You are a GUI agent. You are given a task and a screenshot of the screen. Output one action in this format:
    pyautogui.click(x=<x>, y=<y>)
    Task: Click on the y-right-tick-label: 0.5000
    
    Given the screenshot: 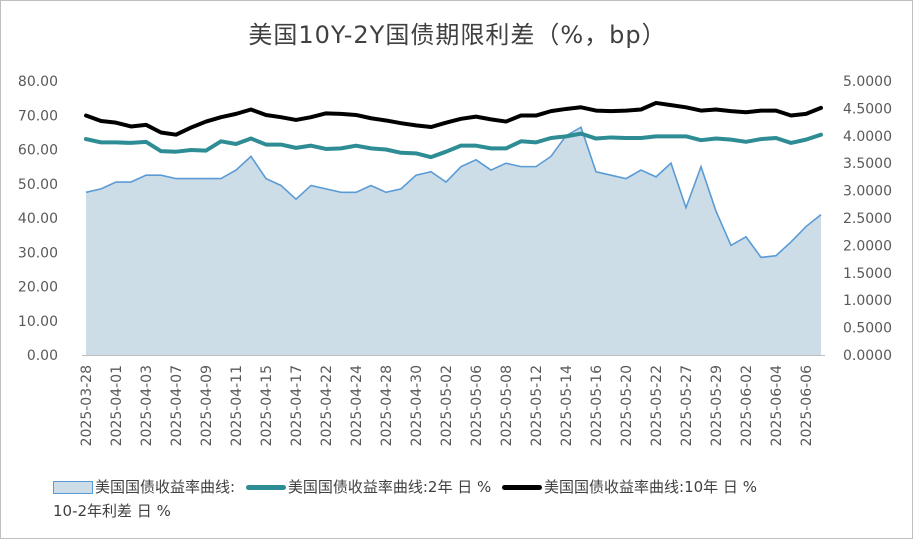 What is the action you would take?
    pyautogui.click(x=867, y=329)
    